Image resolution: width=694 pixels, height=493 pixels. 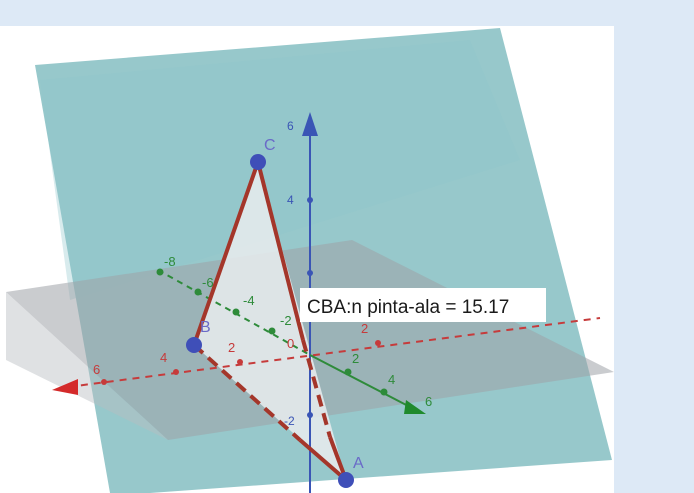 I want to click on z-axis-arrow, so click(x=310, y=124).